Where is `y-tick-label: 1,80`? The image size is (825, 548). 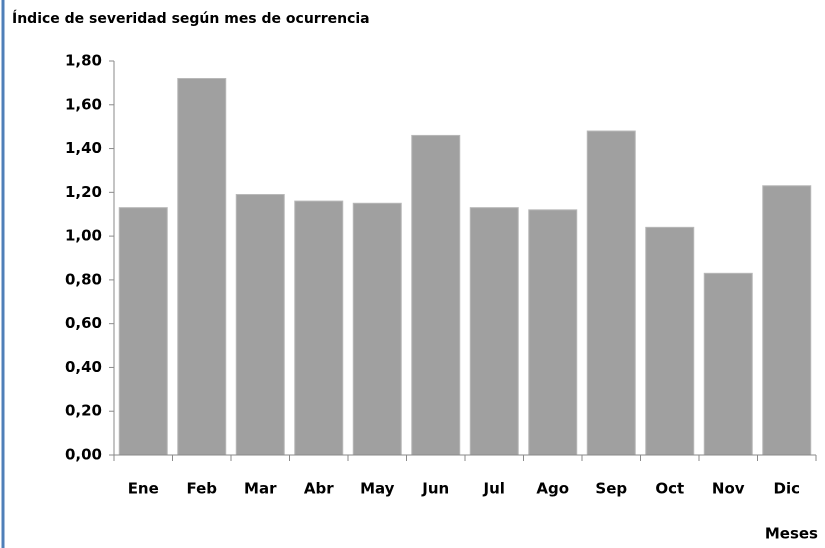
y-tick-label: 1,80 is located at coordinates (83, 61).